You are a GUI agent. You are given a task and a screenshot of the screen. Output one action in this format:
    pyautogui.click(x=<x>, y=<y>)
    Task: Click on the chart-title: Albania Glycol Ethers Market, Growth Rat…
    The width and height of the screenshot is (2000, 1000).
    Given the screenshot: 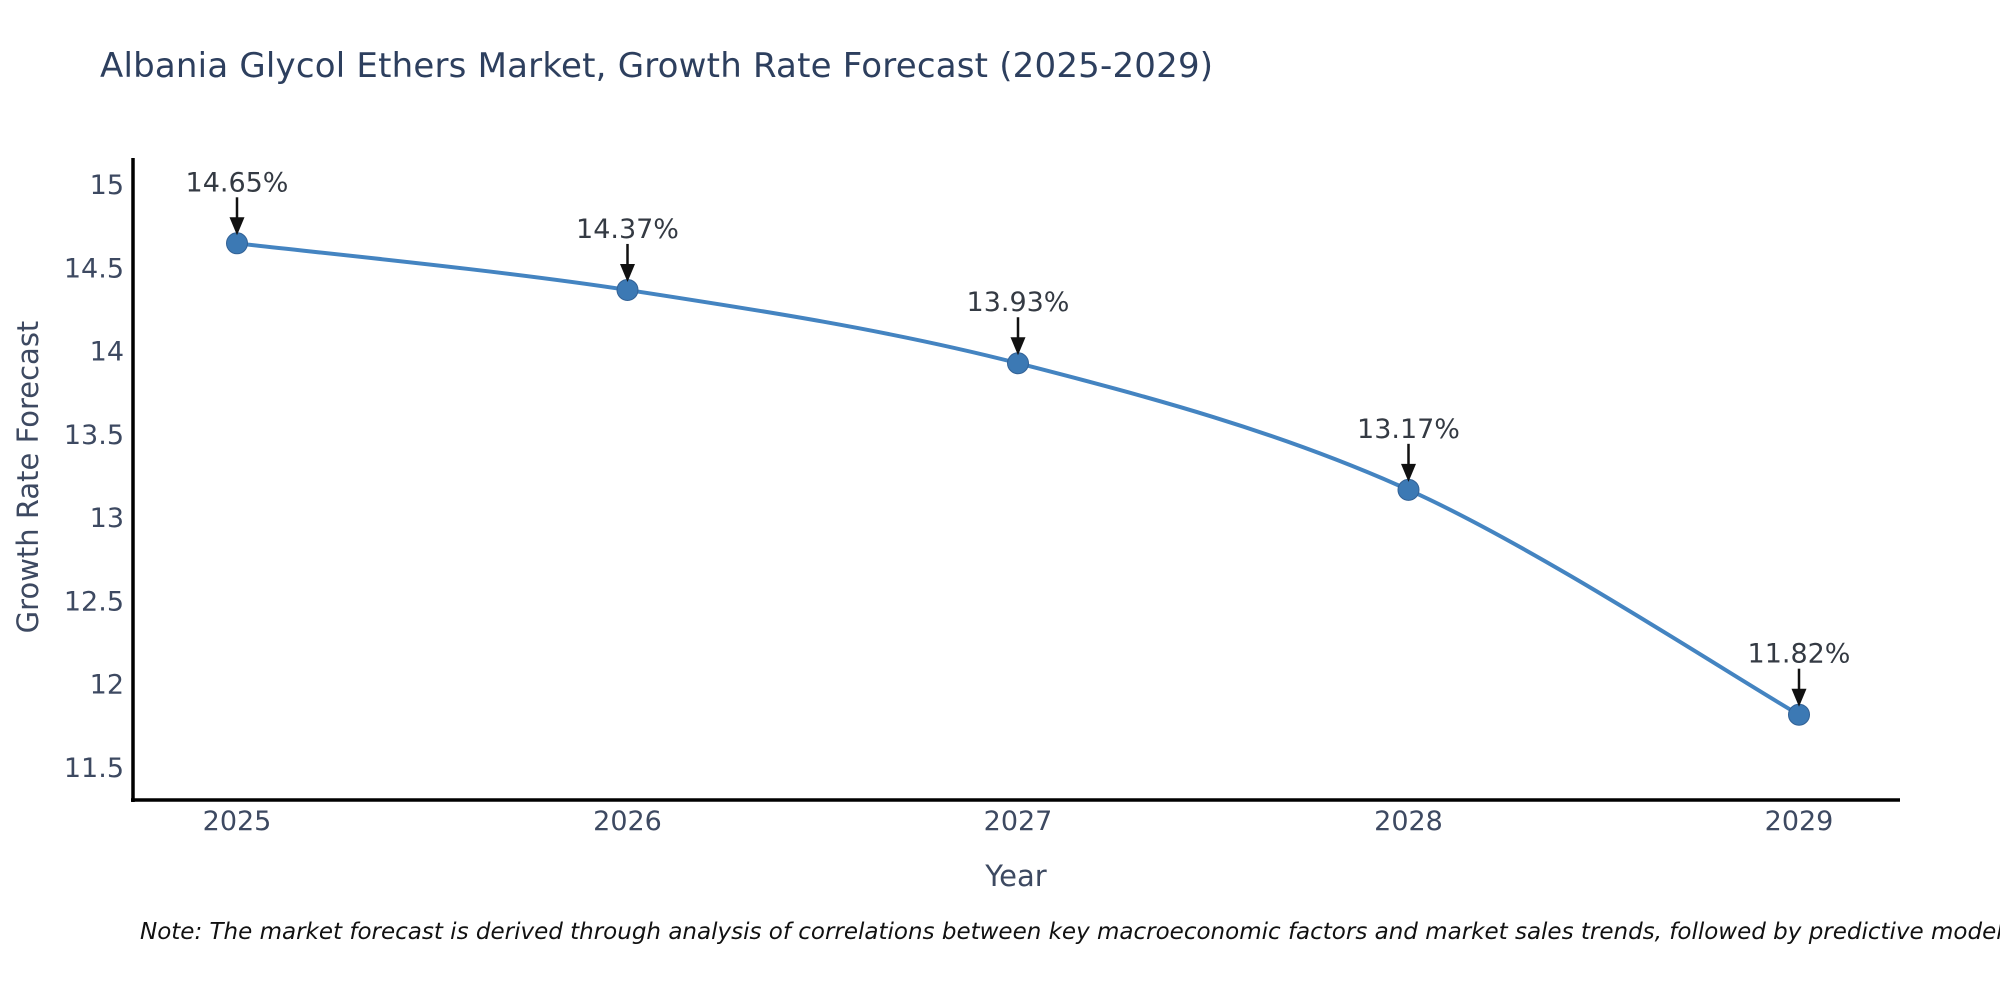 What is the action you would take?
    pyautogui.click(x=657, y=66)
    